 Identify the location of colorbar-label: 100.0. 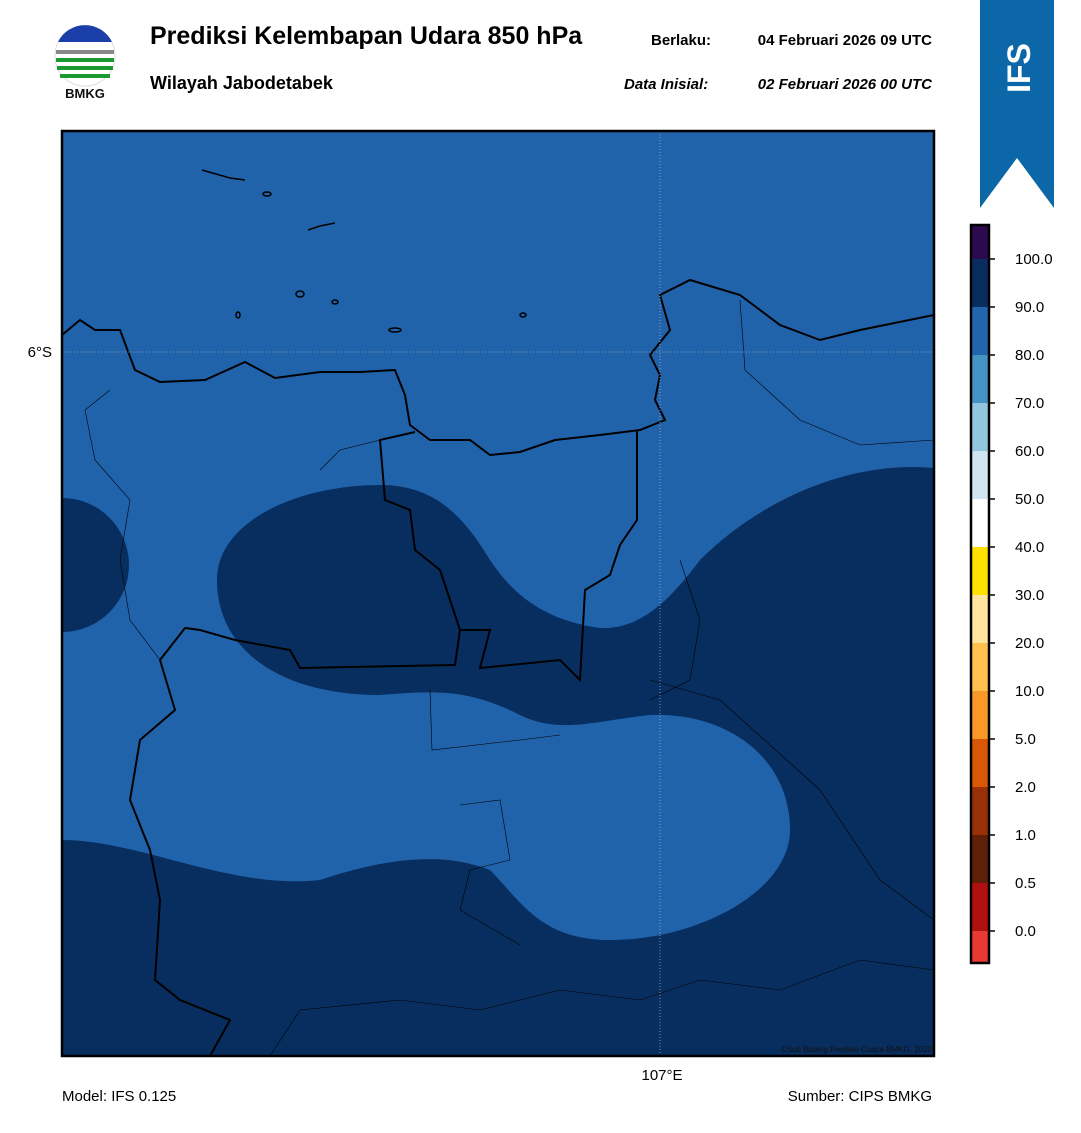
(1034, 259).